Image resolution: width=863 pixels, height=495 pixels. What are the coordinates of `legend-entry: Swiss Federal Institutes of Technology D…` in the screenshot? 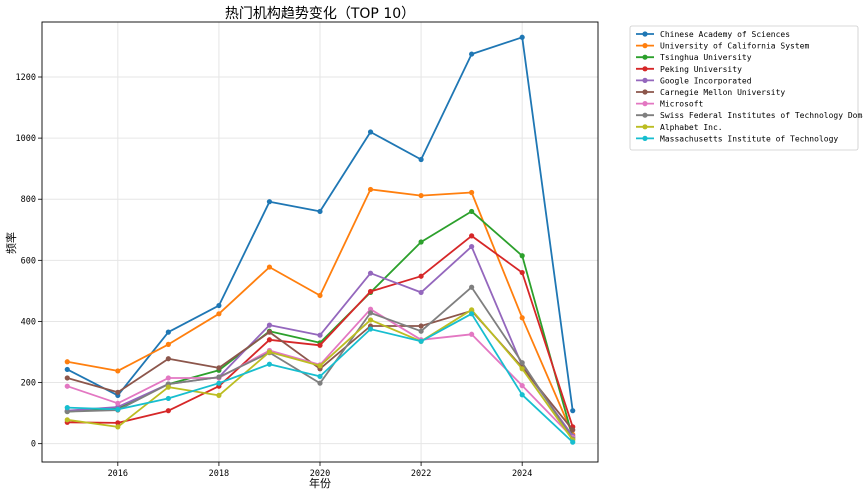 It's located at (749, 115).